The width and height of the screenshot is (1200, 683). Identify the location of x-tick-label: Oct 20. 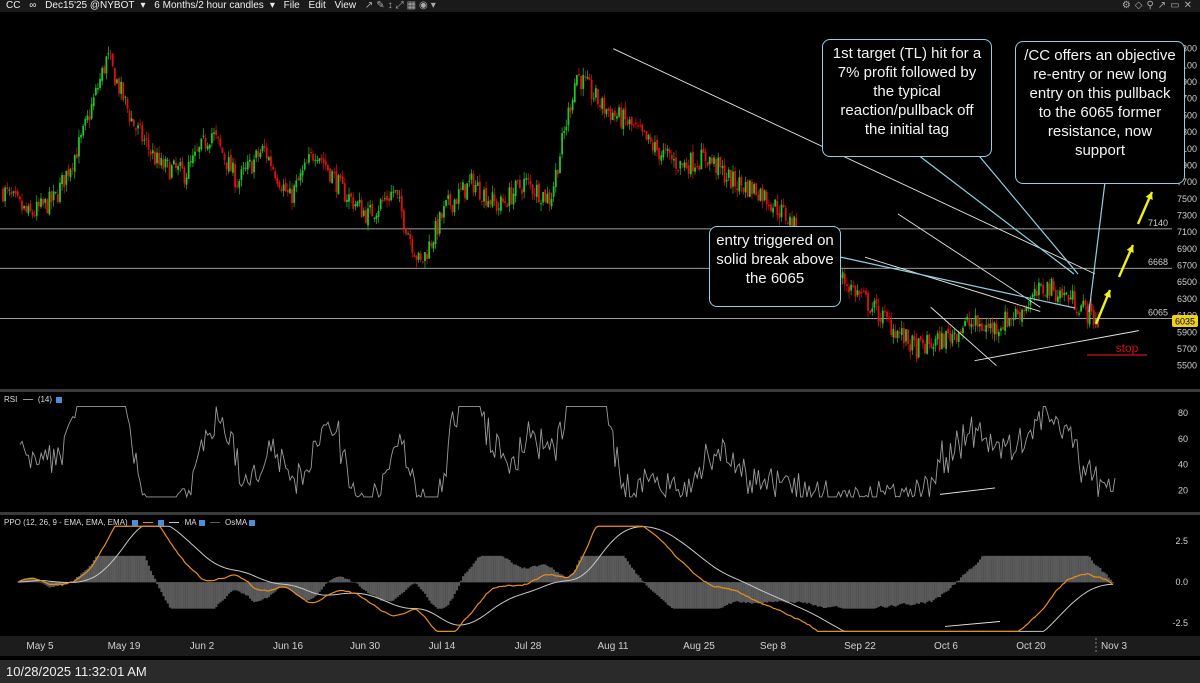
(1031, 646).